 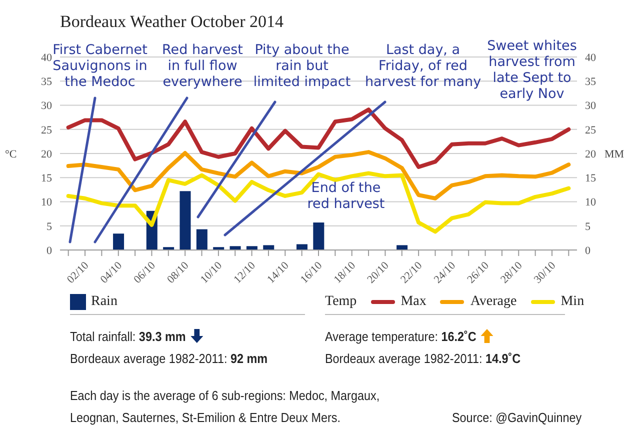 I want to click on y-tick-label: 5, so click(x=49, y=226).